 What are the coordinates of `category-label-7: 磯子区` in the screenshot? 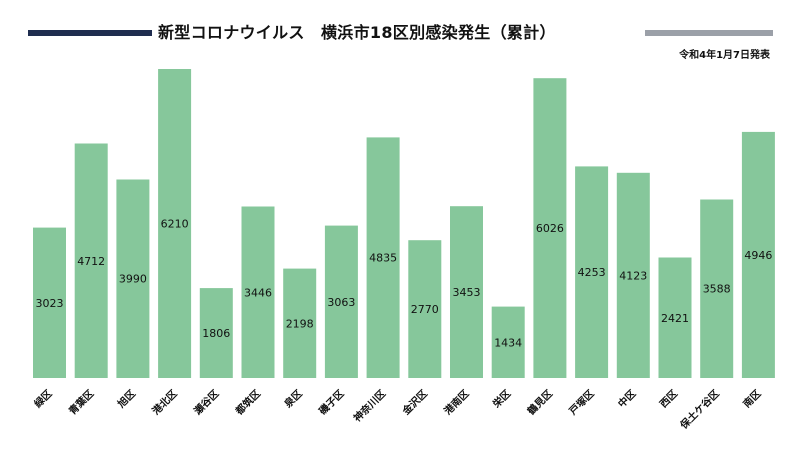 It's located at (331, 402).